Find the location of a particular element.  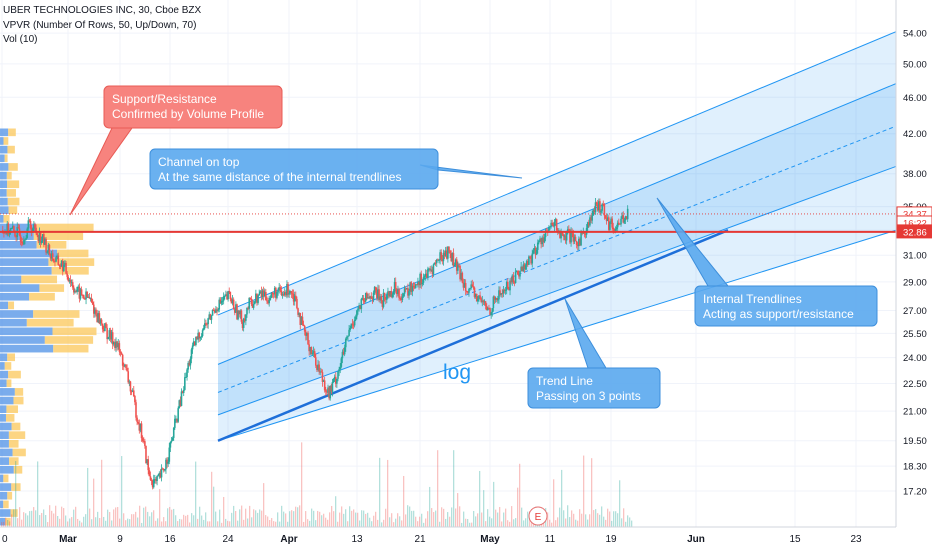

legend-vpvr: VPVR (Number Of Rows, 50, Up/Down, 70) is located at coordinates (100, 25).